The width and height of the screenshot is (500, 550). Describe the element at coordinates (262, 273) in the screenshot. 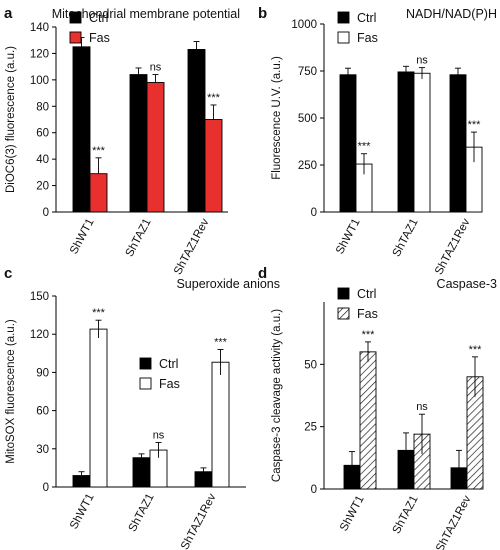

I see `panel-letter: d` at that location.